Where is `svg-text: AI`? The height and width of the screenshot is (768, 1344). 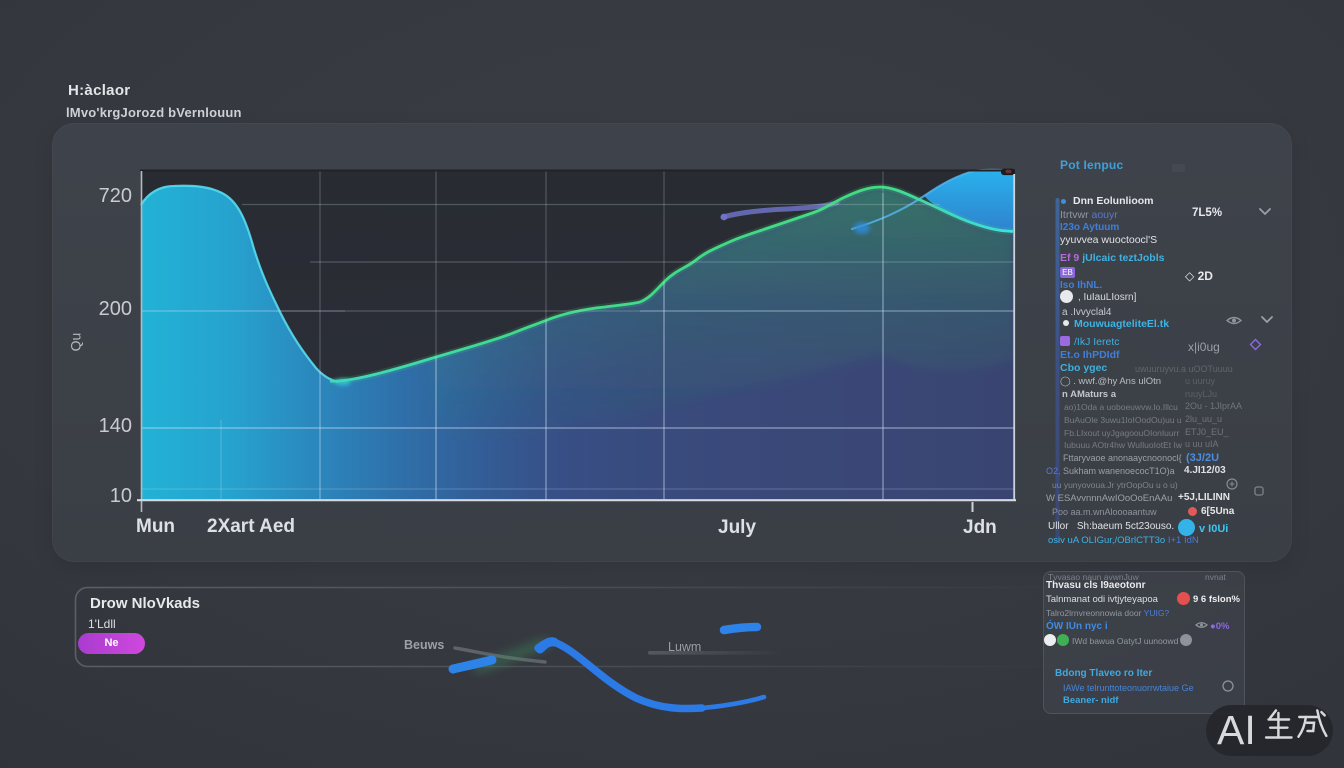
svg-text: AI is located at coordinates (1236, 730).